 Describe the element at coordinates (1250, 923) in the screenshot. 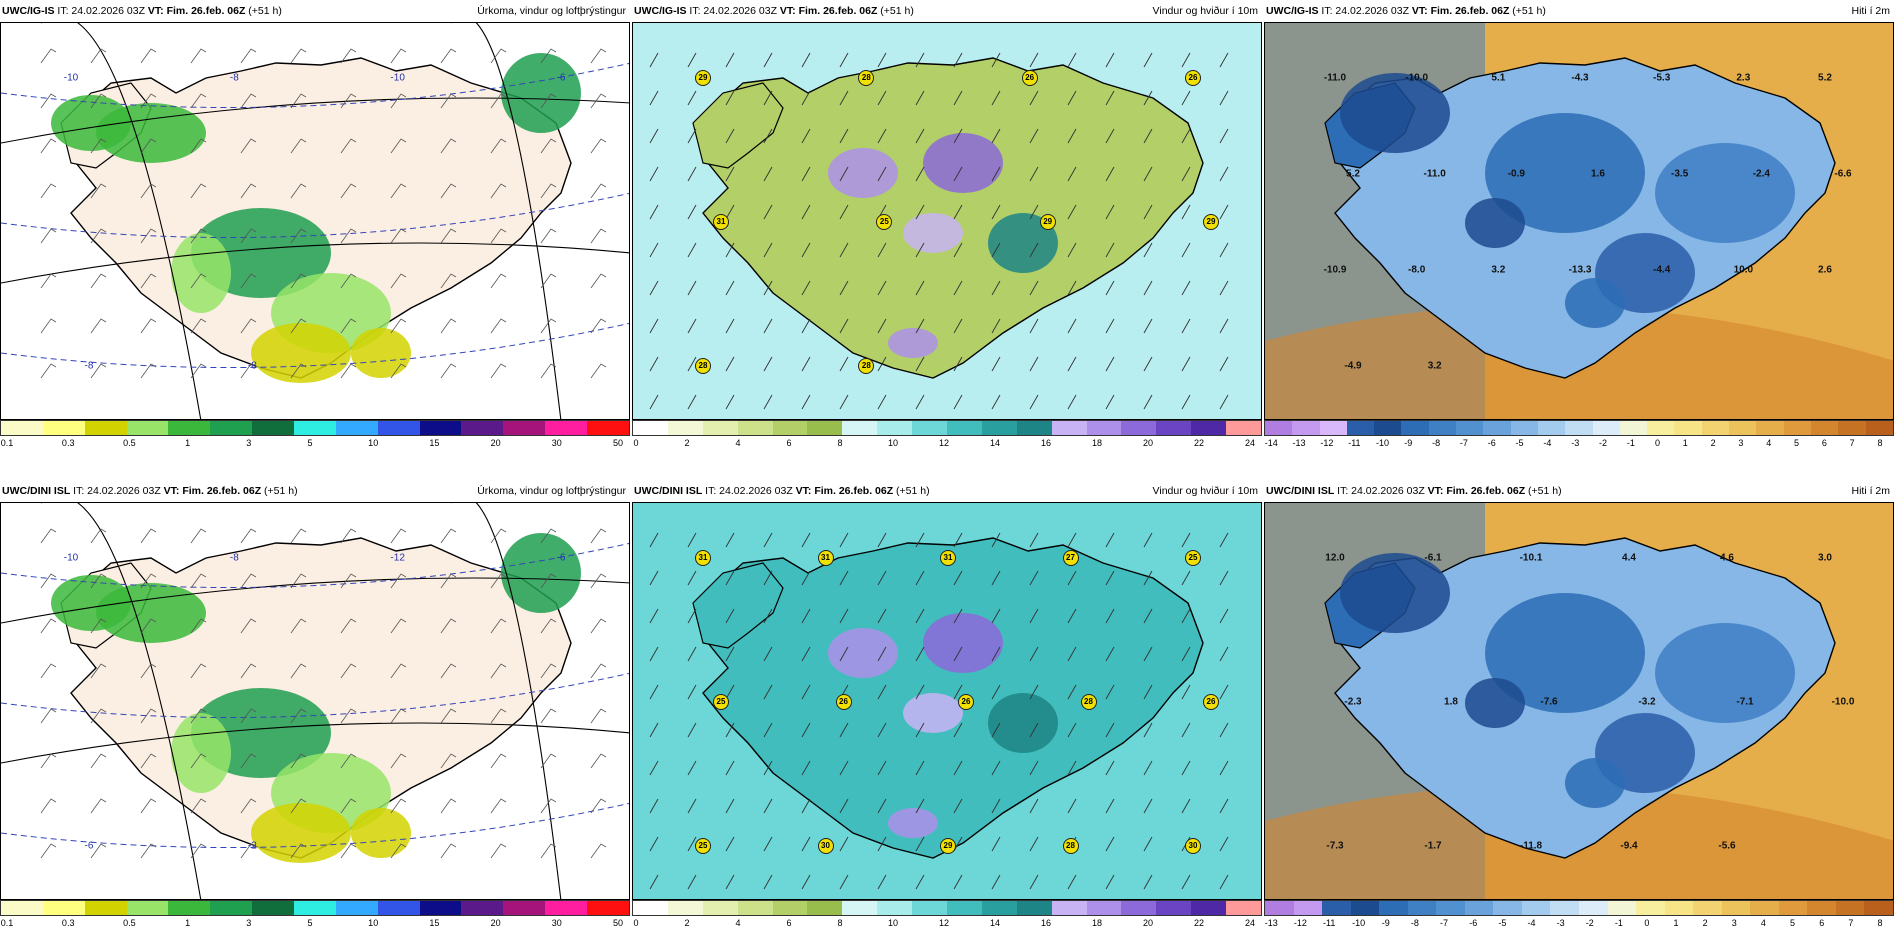

I see `colorbar-tick-label: 24` at that location.